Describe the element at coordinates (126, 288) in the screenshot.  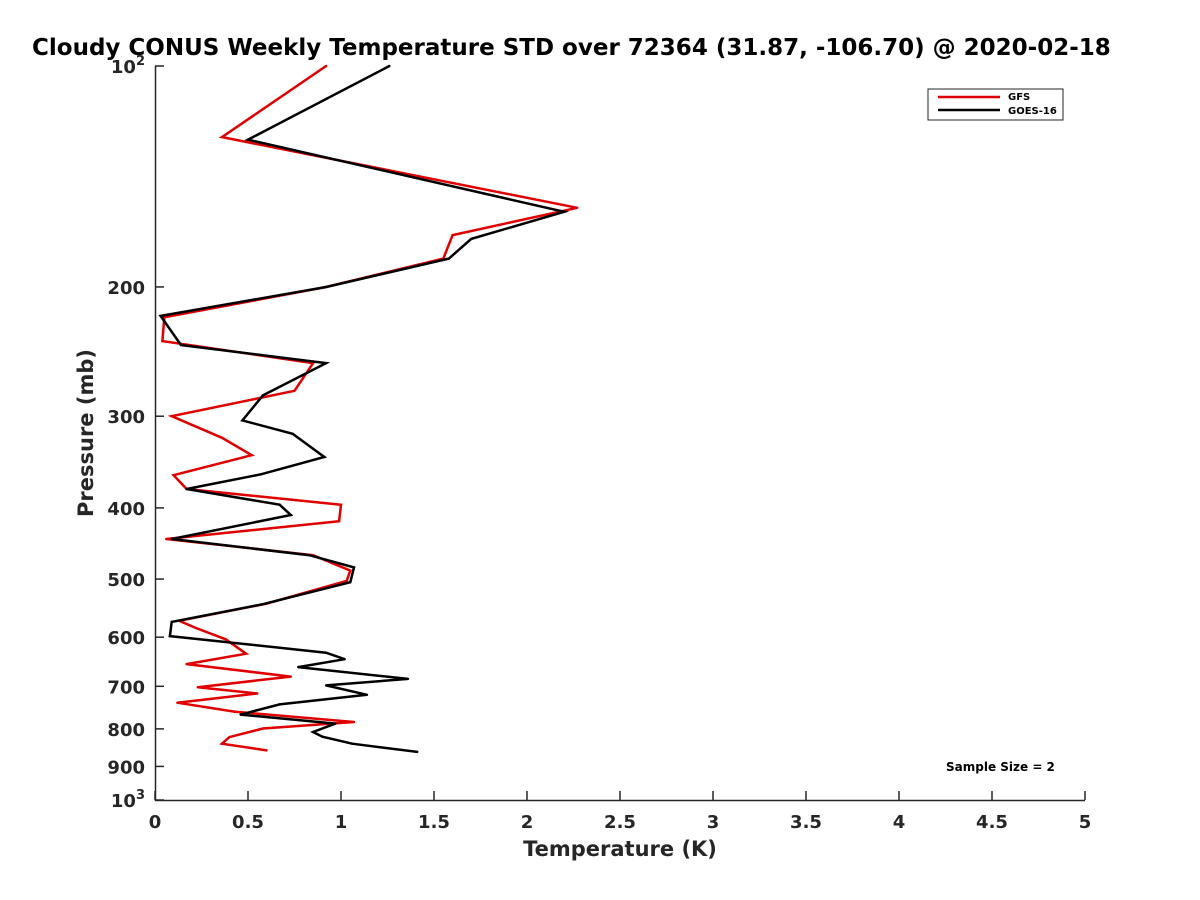
I see `y-tick-label: 200` at that location.